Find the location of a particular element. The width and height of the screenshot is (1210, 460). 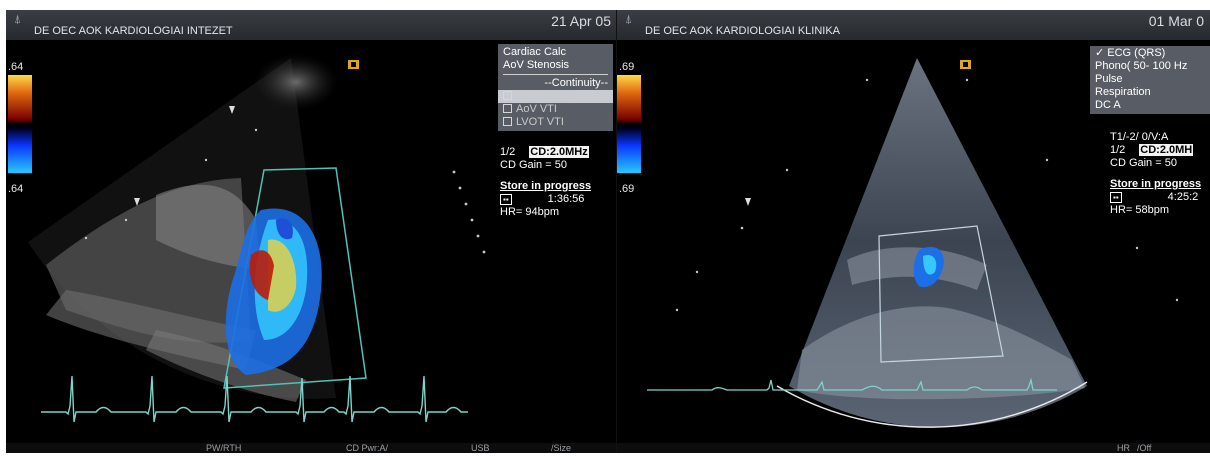

left-scale-top: .64 is located at coordinates (16, 67).